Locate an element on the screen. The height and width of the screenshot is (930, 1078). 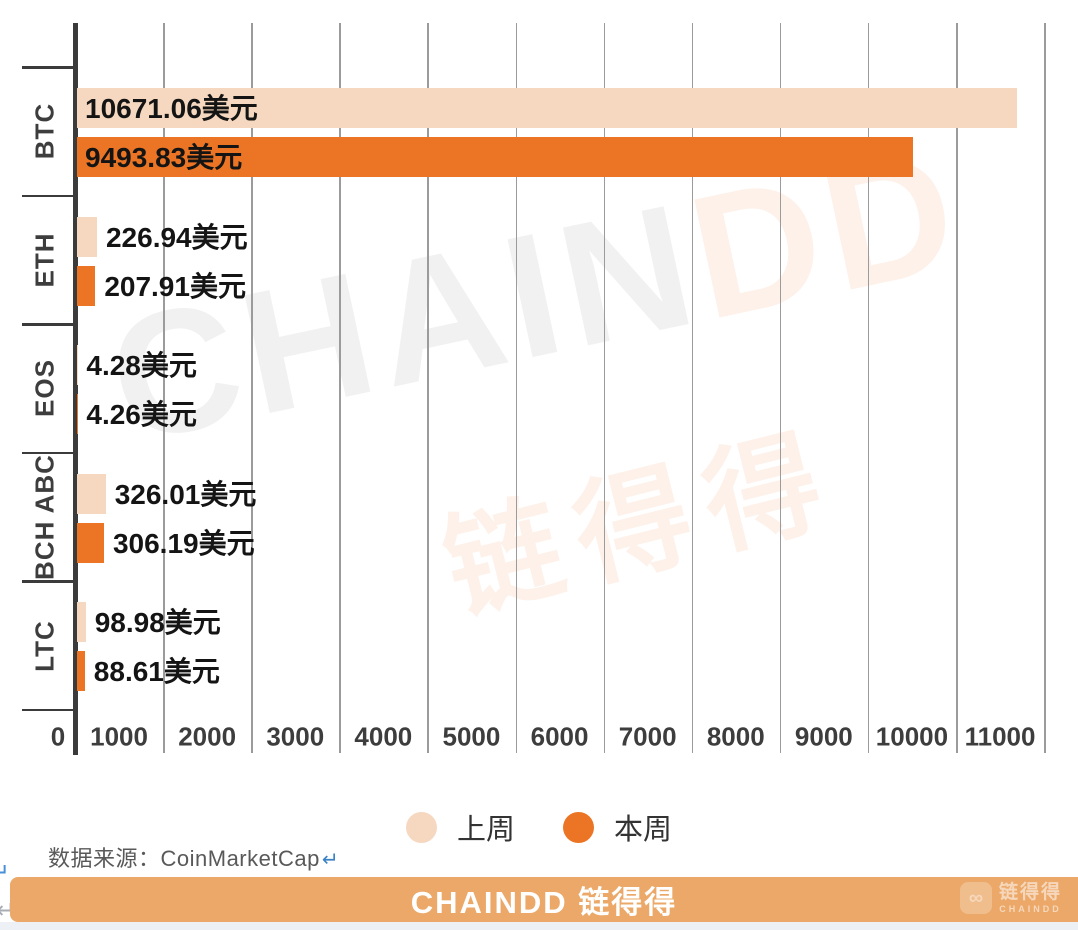
chaindd-logo-text: 链得得 CHAINDD is located at coordinates (1030, 898).